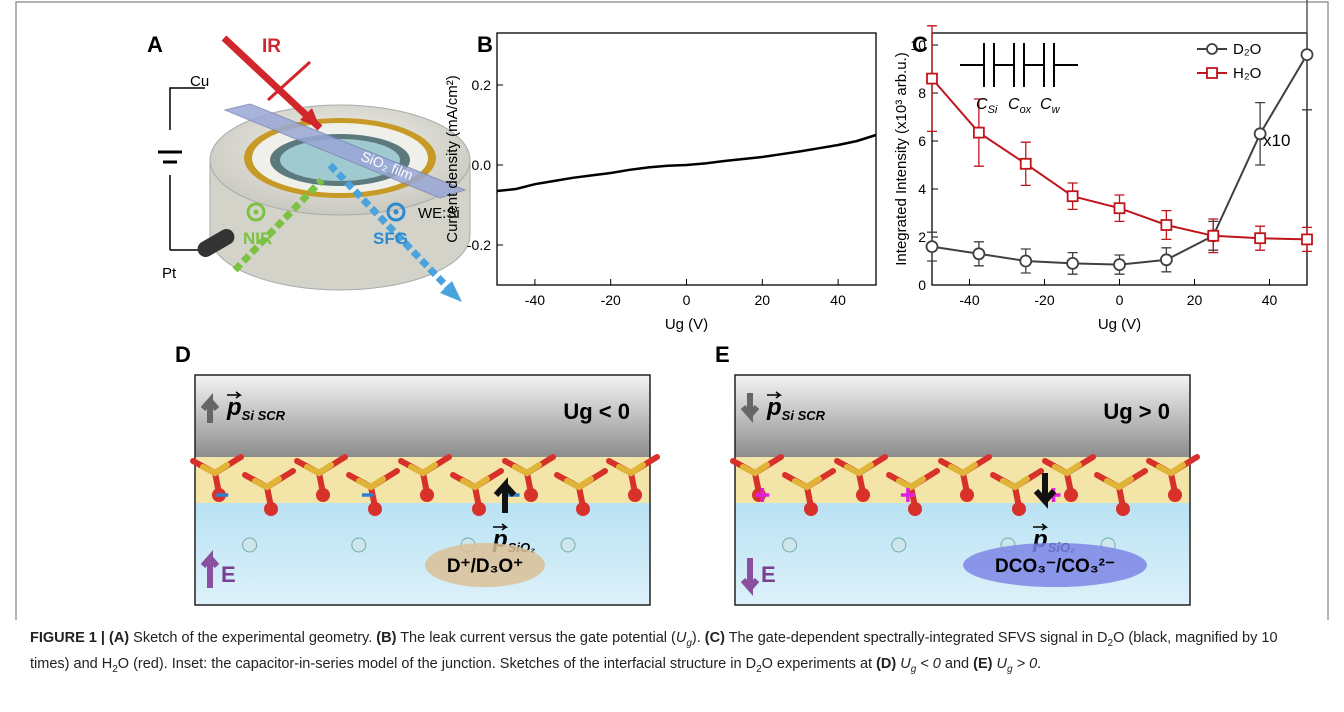 The height and width of the screenshot is (712, 1344). I want to click on caption-text: O (black, magnified by 10 times) and H, so click(654, 651).